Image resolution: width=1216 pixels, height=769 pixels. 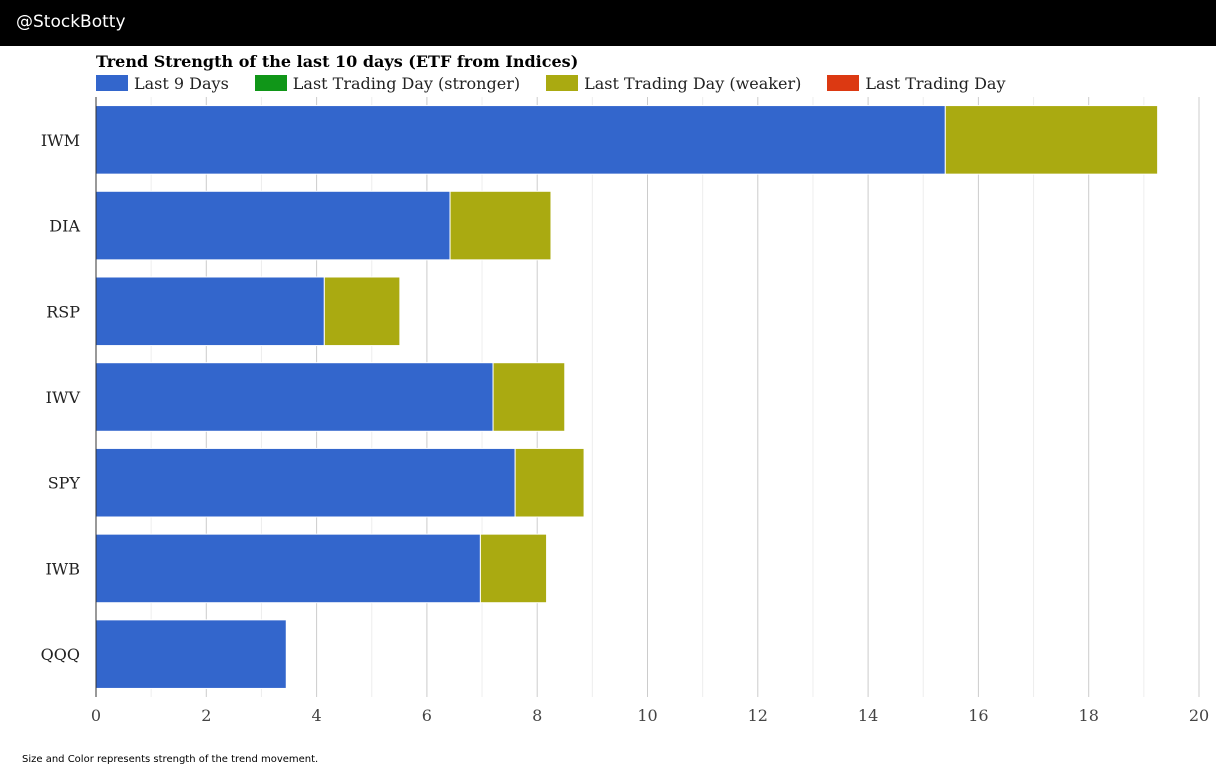 I want to click on bar-iwv-last-9-days, so click(x=294, y=397).